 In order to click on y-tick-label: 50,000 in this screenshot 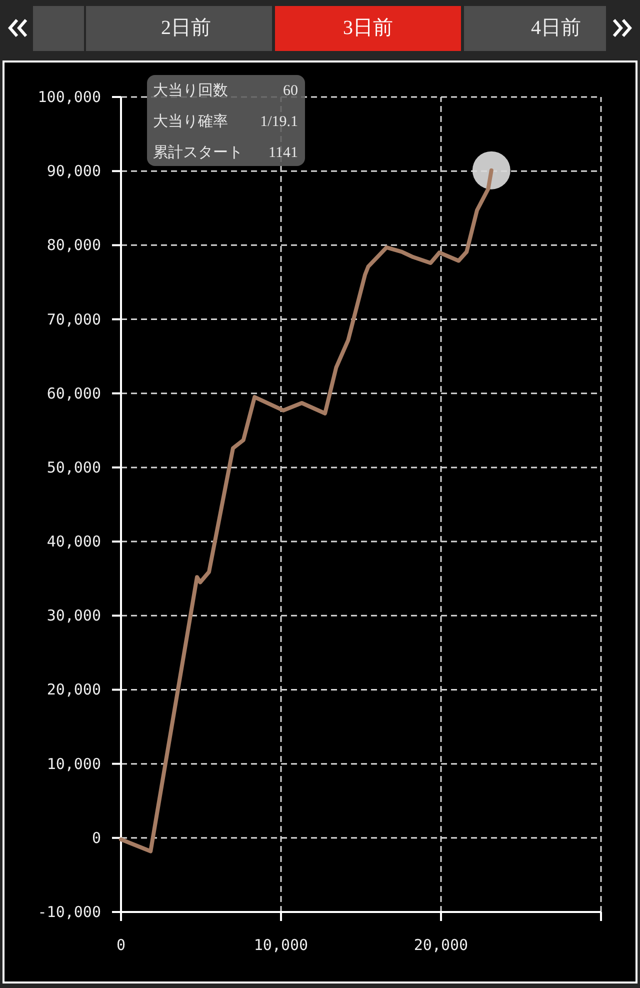, I will do `click(73, 467)`.